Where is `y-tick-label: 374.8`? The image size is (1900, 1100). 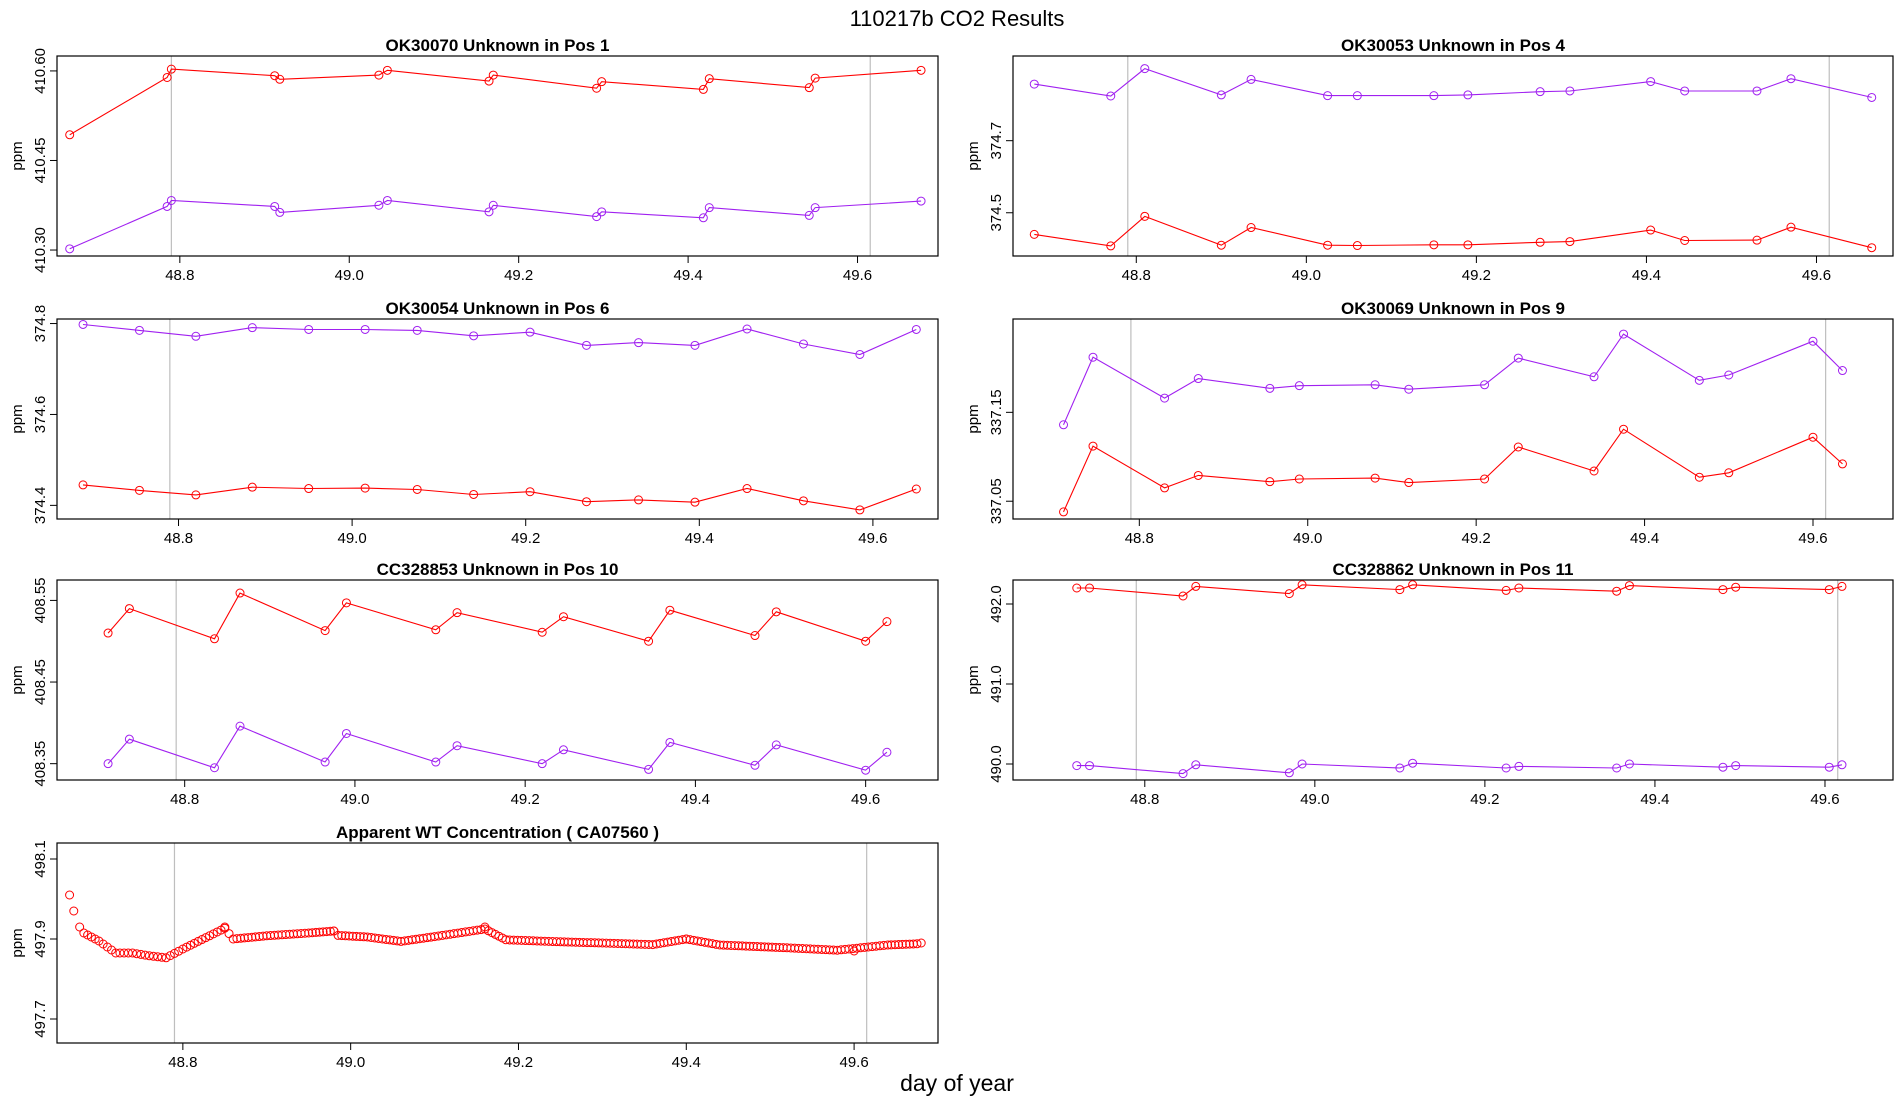
y-tick-label: 374.8 is located at coordinates (40, 324).